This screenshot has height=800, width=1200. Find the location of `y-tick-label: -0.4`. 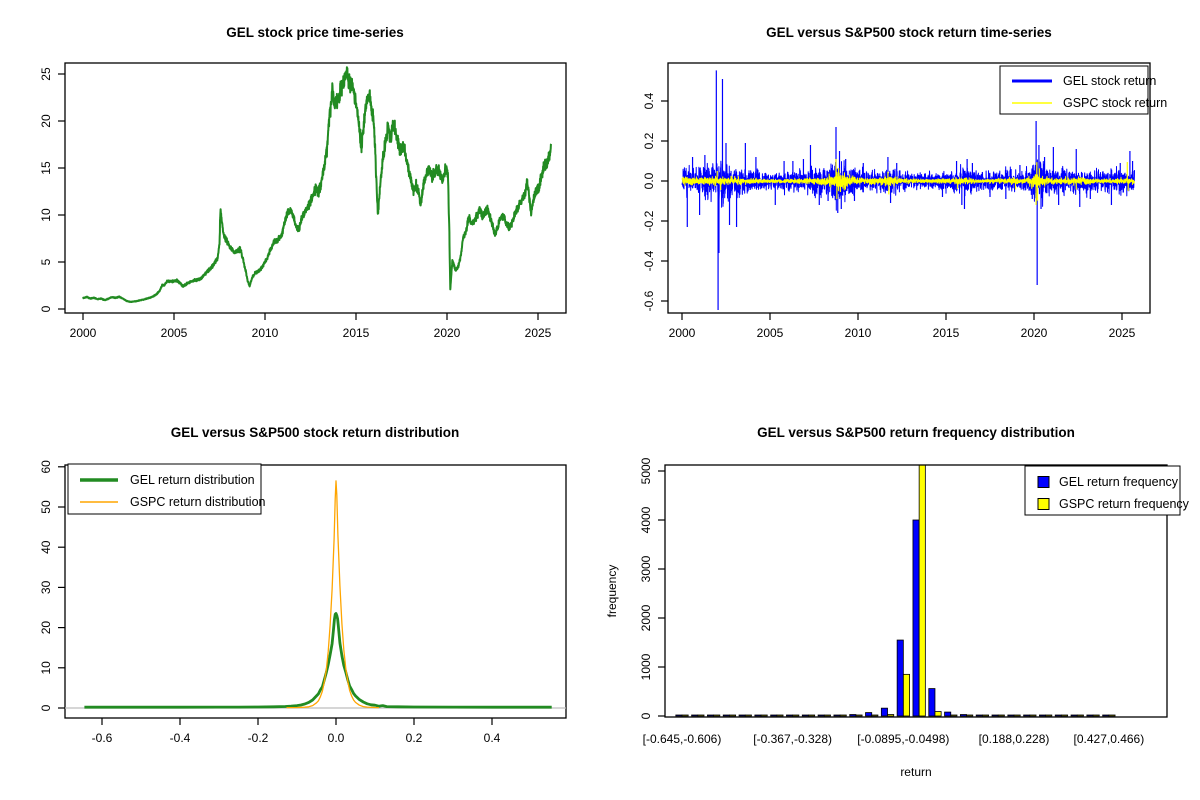

y-tick-label: -0.4 is located at coordinates (649, 260).